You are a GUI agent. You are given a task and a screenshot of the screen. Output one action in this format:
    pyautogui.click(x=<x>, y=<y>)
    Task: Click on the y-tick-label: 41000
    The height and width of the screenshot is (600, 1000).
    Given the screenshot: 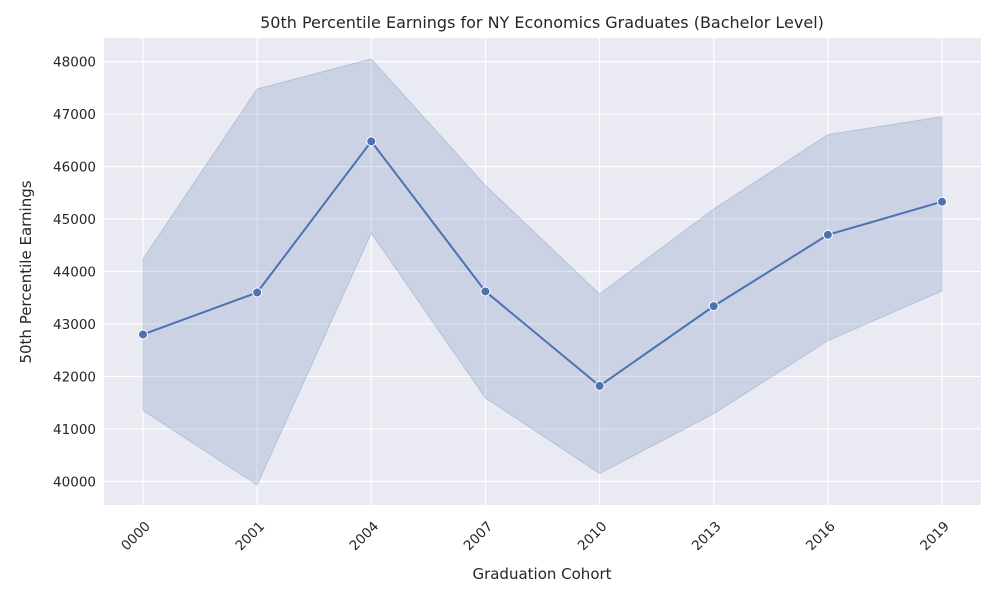 What is the action you would take?
    pyautogui.click(x=74, y=430)
    